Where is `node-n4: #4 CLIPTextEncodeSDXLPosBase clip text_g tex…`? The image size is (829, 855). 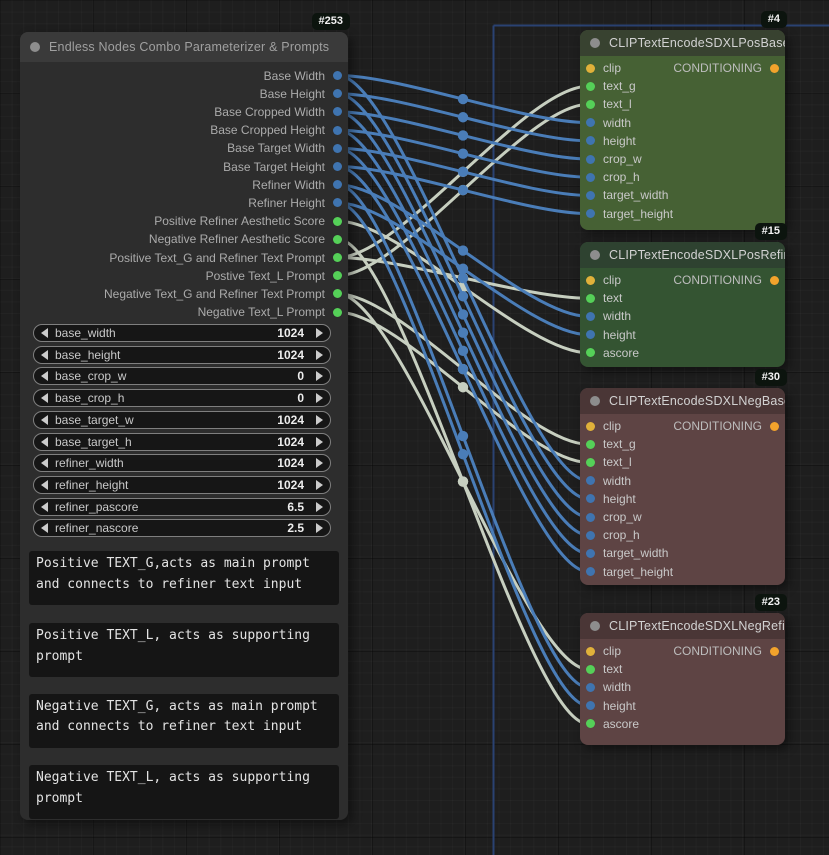 node-n4: #4 CLIPTextEncodeSDXLPosBase clip text_g tex… is located at coordinates (683, 120).